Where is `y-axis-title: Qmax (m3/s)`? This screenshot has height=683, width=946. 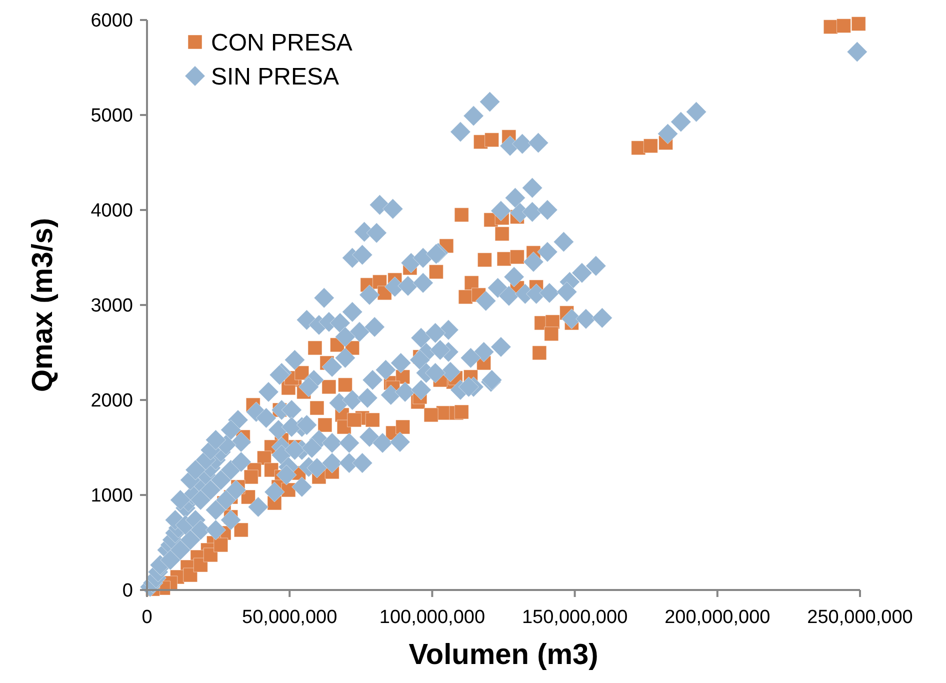 y-axis-title: Qmax (m3/s) is located at coordinates (43, 305).